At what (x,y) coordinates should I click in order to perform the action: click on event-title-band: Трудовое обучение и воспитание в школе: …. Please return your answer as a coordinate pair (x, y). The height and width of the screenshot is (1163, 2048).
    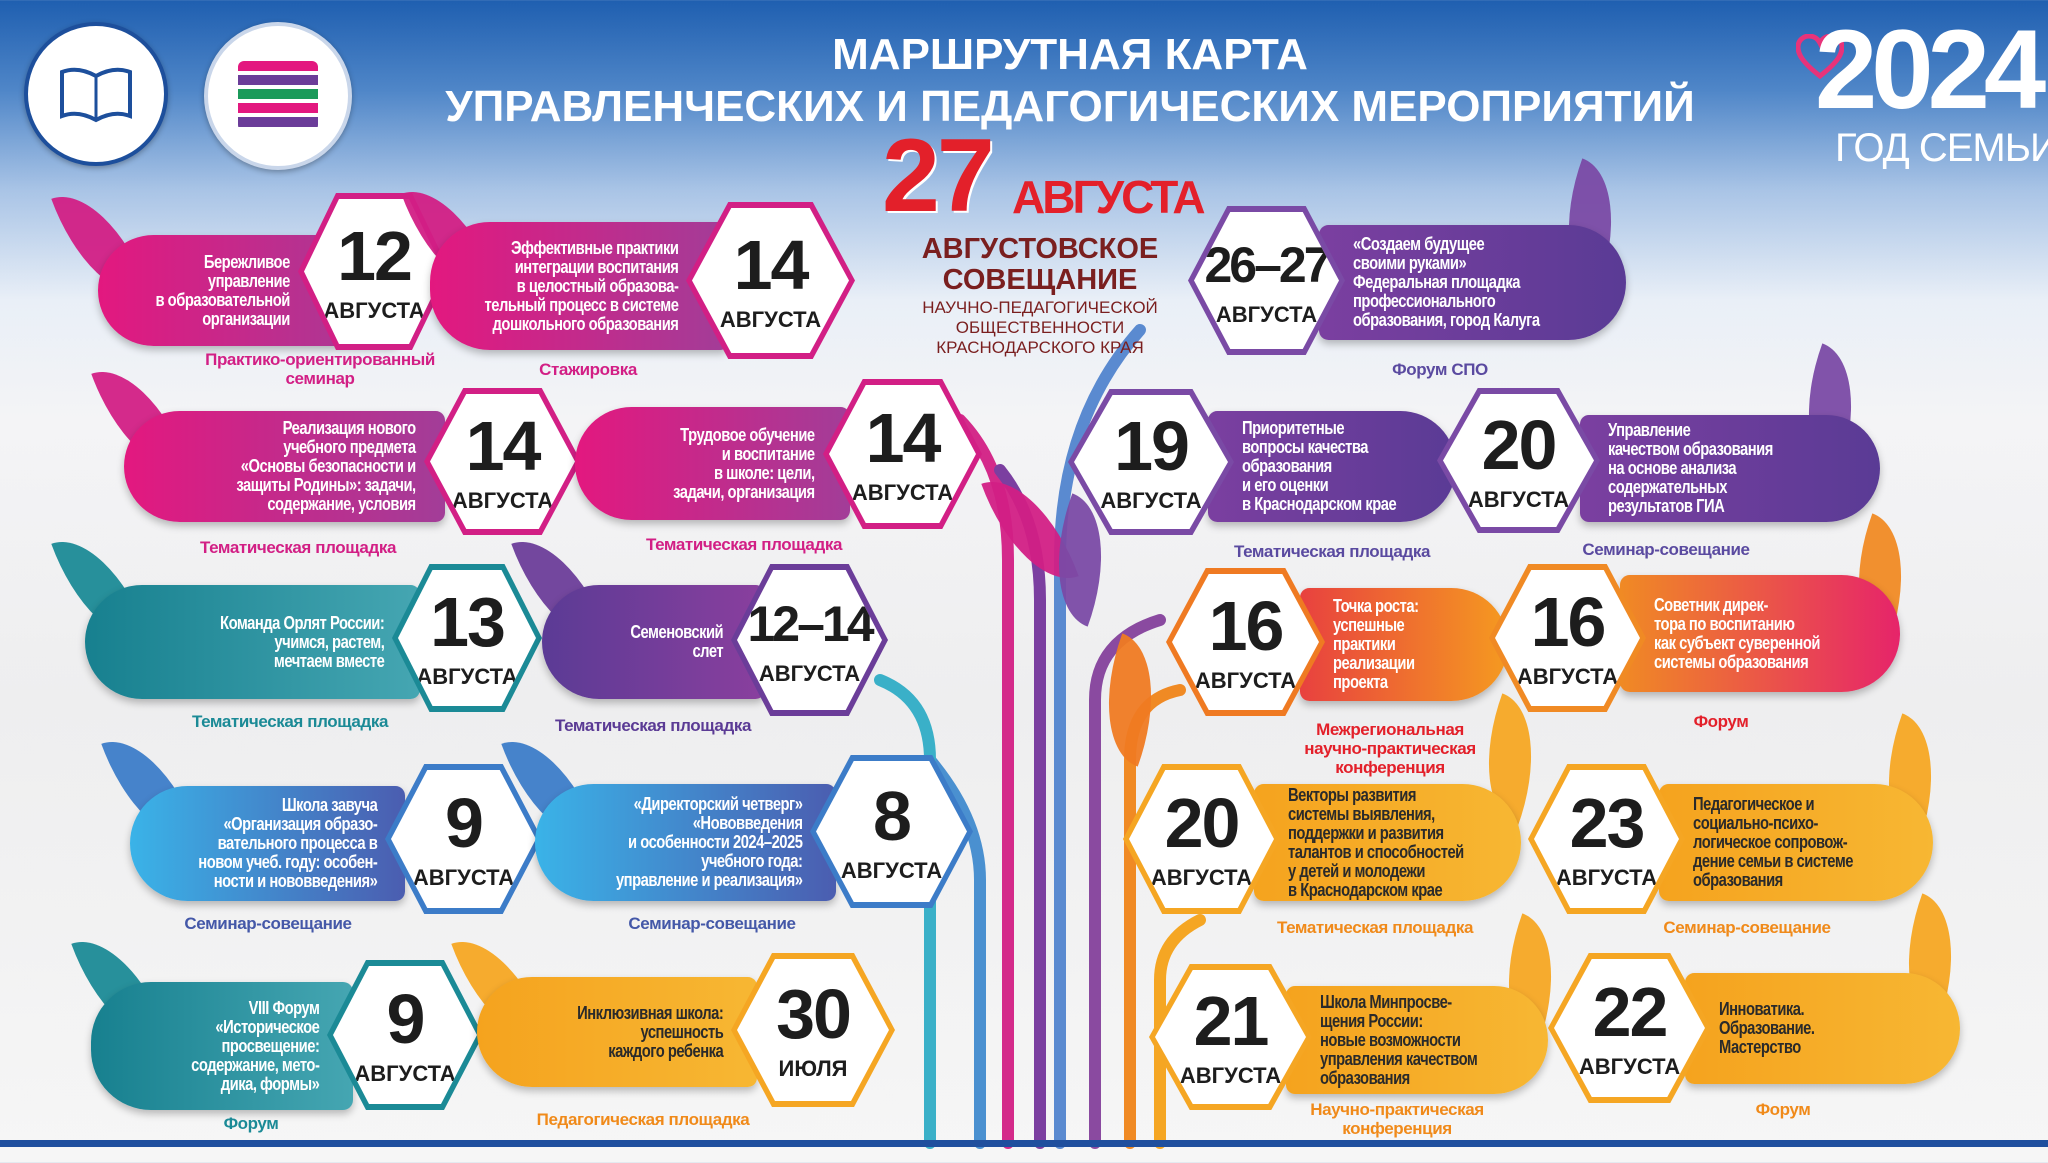
    Looking at the image, I should click on (712, 463).